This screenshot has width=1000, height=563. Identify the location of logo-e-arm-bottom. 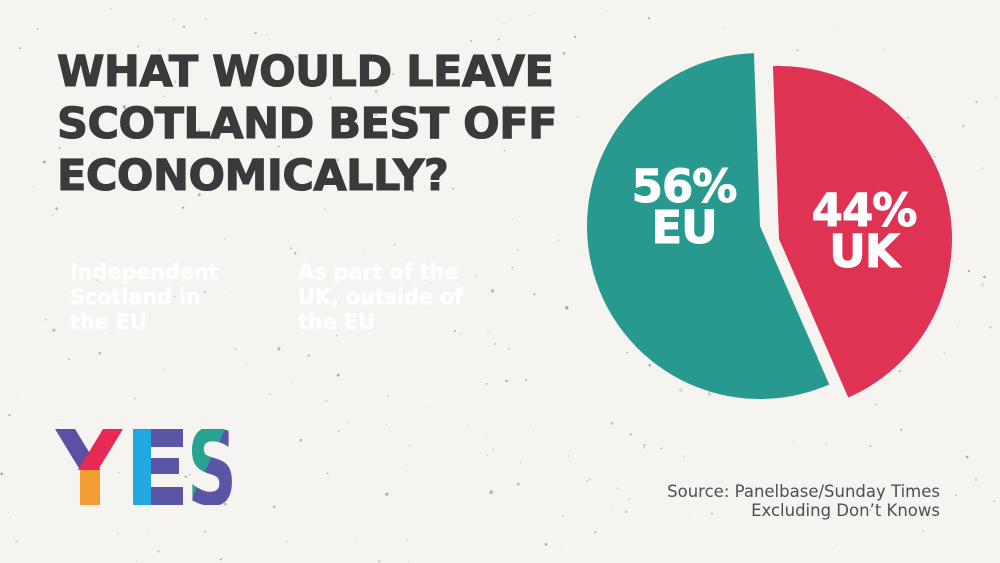
(167, 496).